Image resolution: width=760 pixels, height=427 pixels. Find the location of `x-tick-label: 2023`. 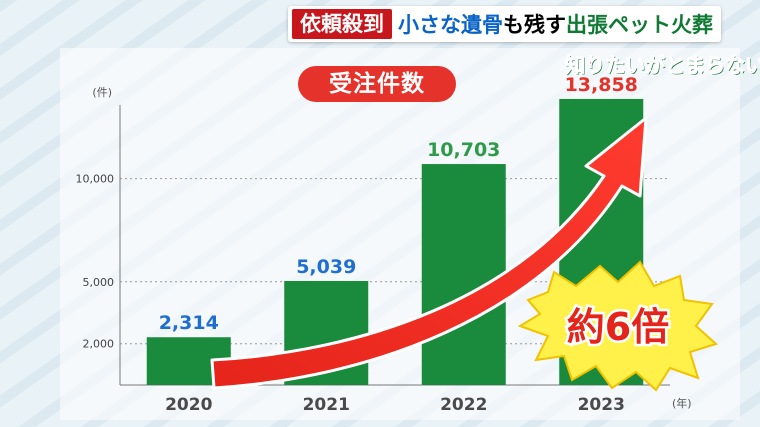

x-tick-label: 2023 is located at coordinates (601, 405).